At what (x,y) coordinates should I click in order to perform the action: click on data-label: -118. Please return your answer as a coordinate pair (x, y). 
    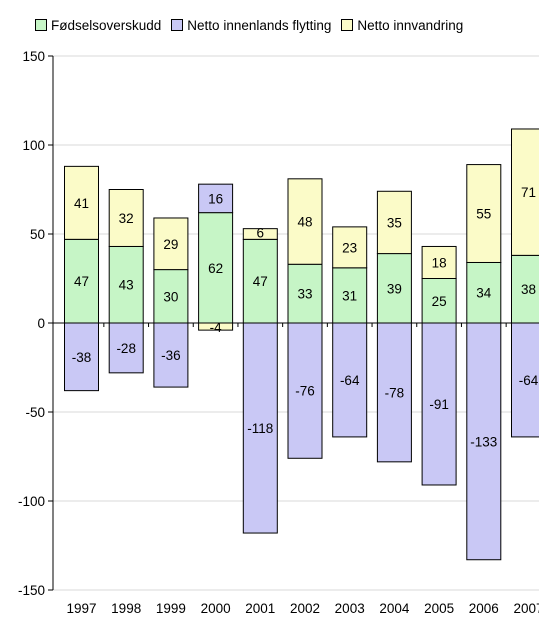
    Looking at the image, I should click on (260, 428).